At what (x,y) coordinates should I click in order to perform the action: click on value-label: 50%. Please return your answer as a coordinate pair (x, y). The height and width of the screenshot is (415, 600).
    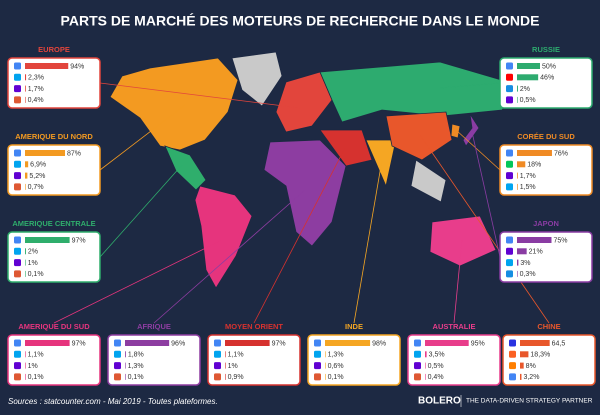
    Looking at the image, I should click on (549, 66).